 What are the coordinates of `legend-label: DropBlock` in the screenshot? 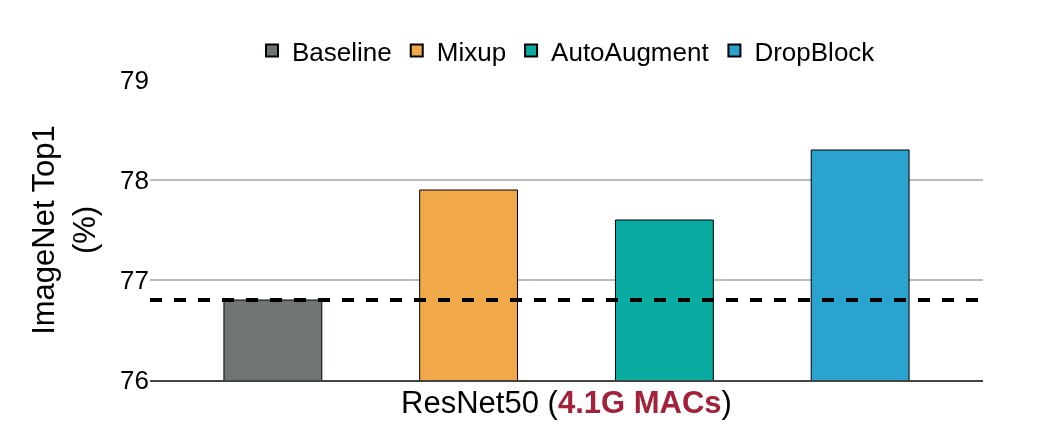 It's located at (815, 51).